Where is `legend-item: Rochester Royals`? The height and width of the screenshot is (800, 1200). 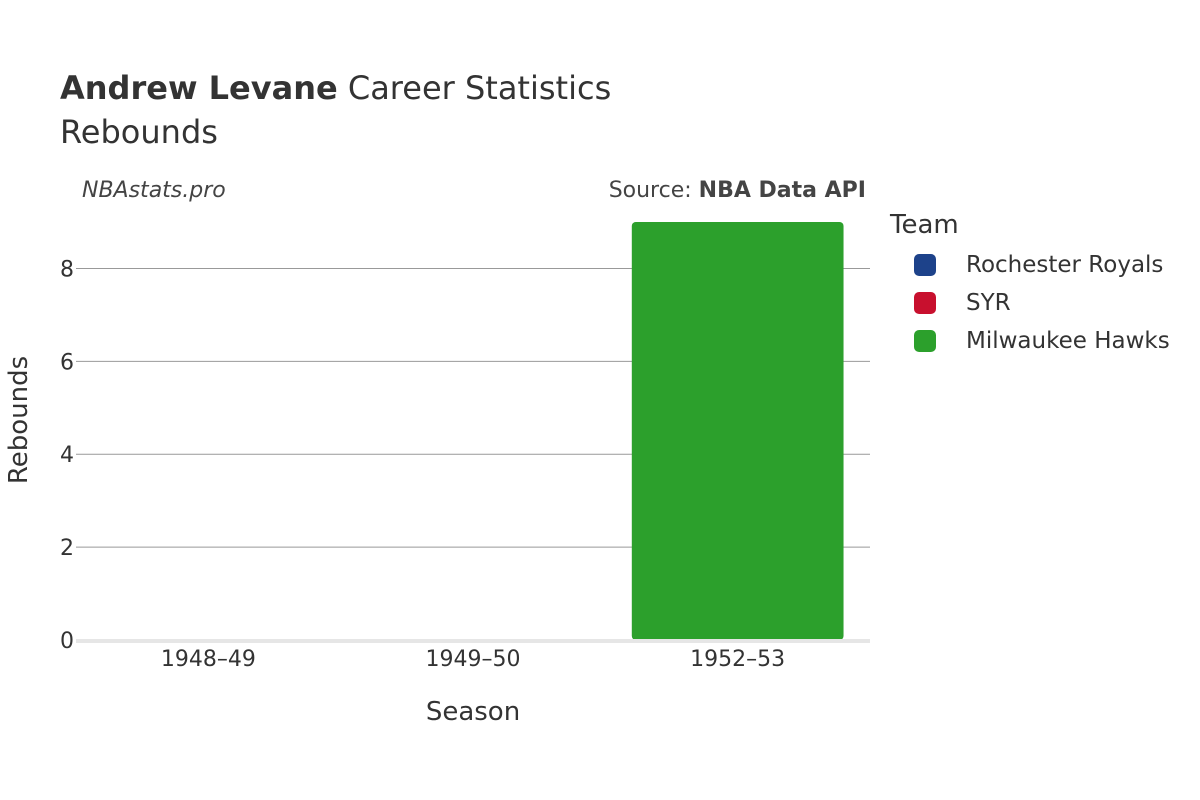 legend-item: Rochester Royals is located at coordinates (1030, 265).